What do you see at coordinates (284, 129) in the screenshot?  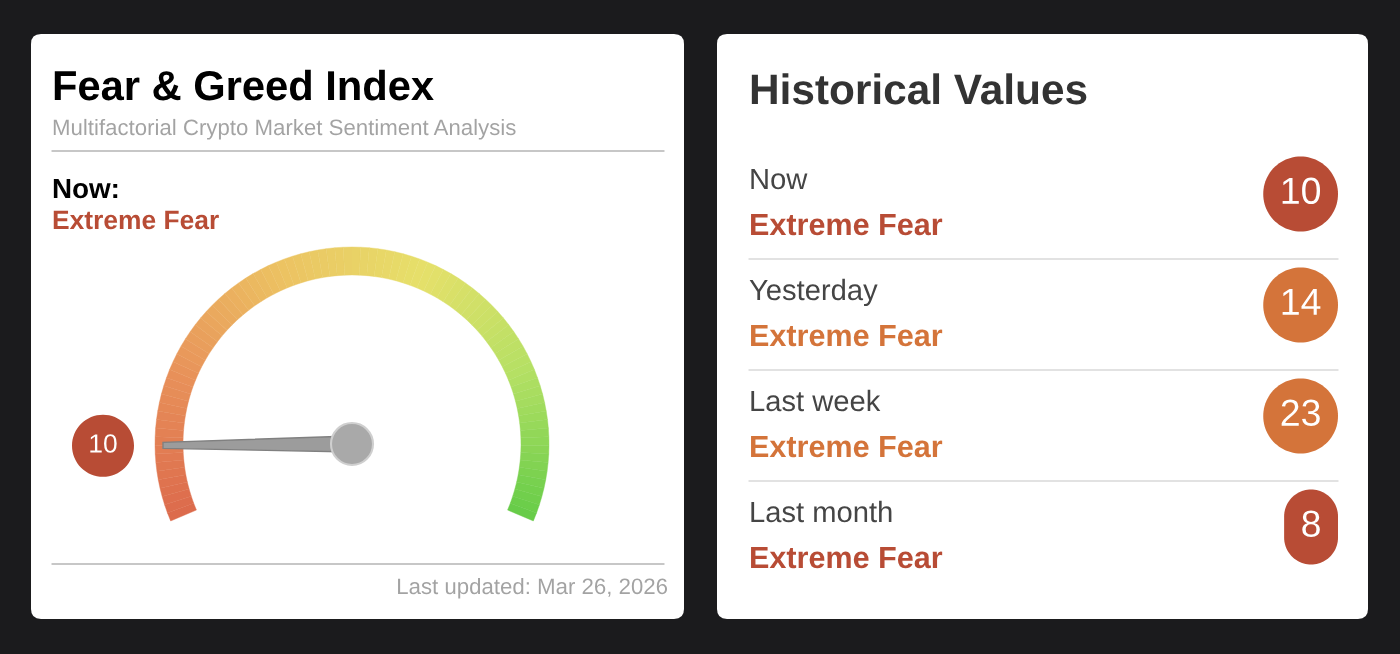 I see `text: Multifactorial Crypto Market Sentiment Analysis` at bounding box center [284, 129].